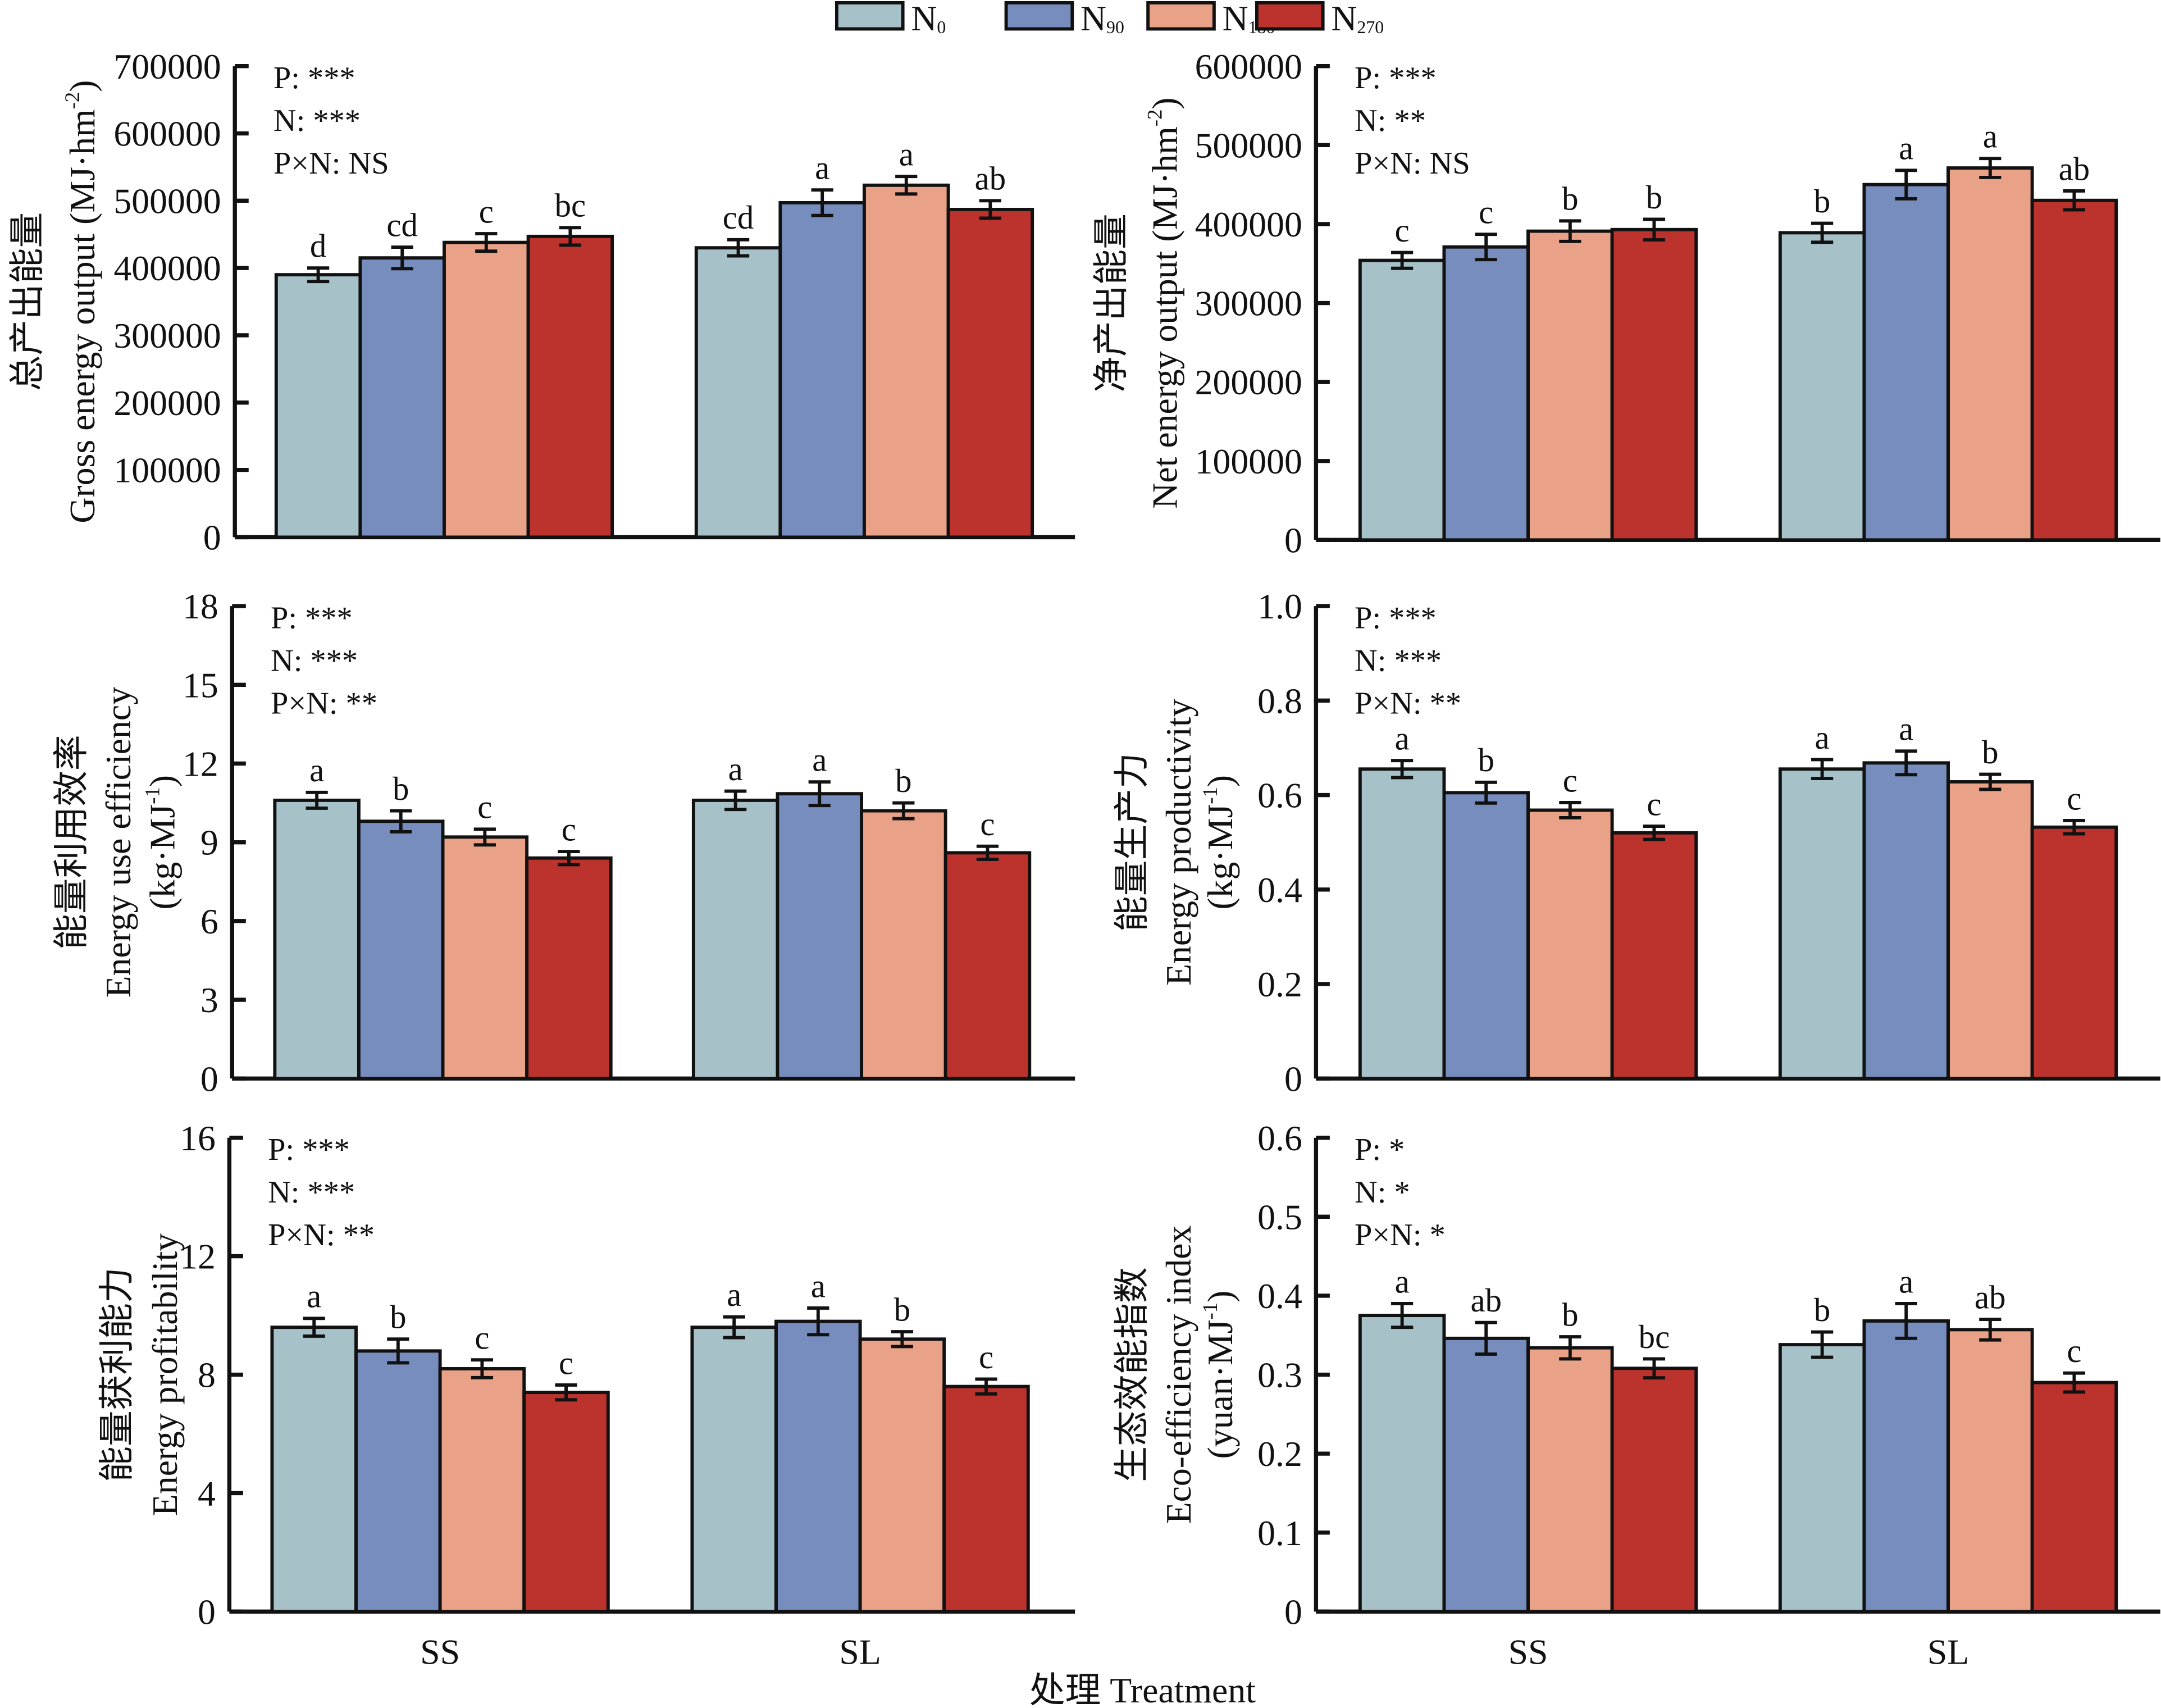 The image size is (2161, 1708). Describe the element at coordinates (117, 1374) in the screenshot. I see `y-axis-label-cn: 能量获利能力` at that location.